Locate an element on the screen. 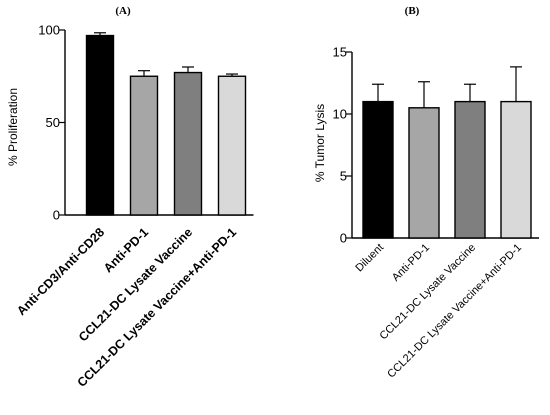  panel-a-y-ticks: 0 50 100 is located at coordinates (51, 123).